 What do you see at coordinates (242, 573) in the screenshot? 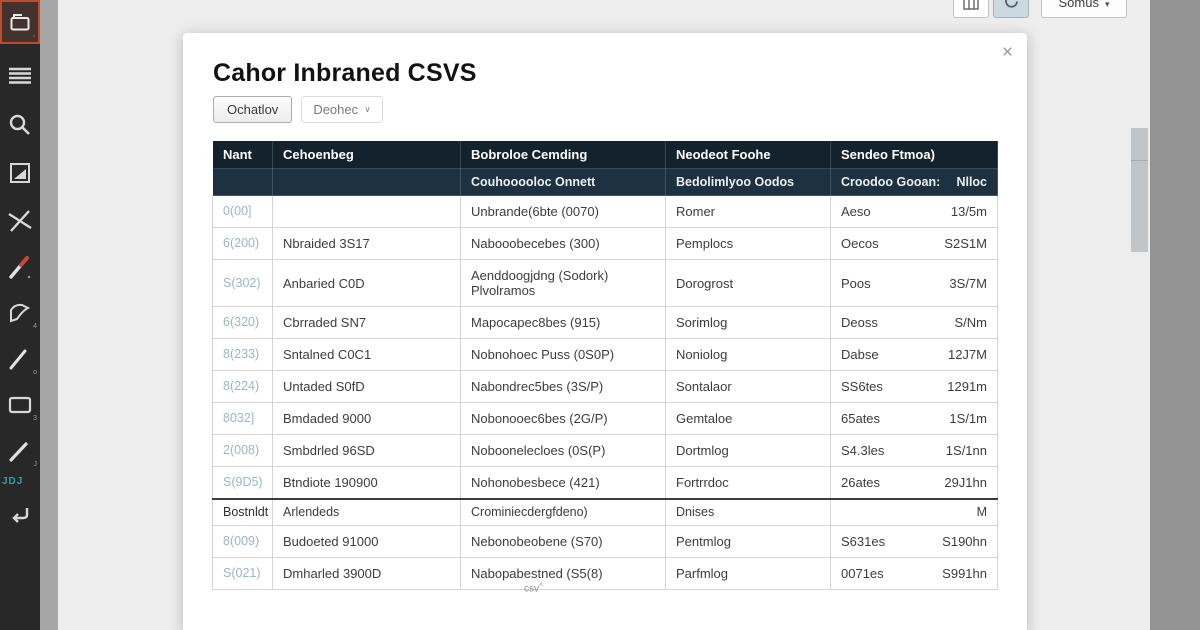
I see `row-id-link: S(021)` at bounding box center [242, 573].